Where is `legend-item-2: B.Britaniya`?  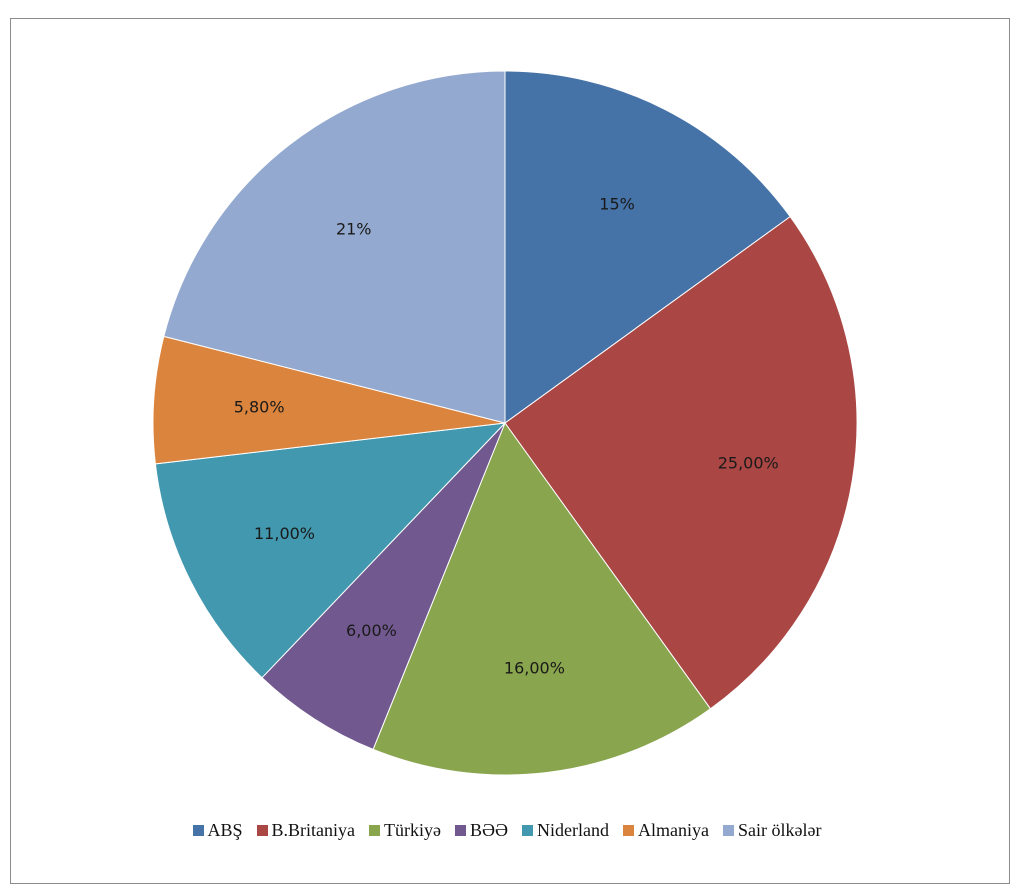 legend-item-2: B.Britaniya is located at coordinates (306, 830).